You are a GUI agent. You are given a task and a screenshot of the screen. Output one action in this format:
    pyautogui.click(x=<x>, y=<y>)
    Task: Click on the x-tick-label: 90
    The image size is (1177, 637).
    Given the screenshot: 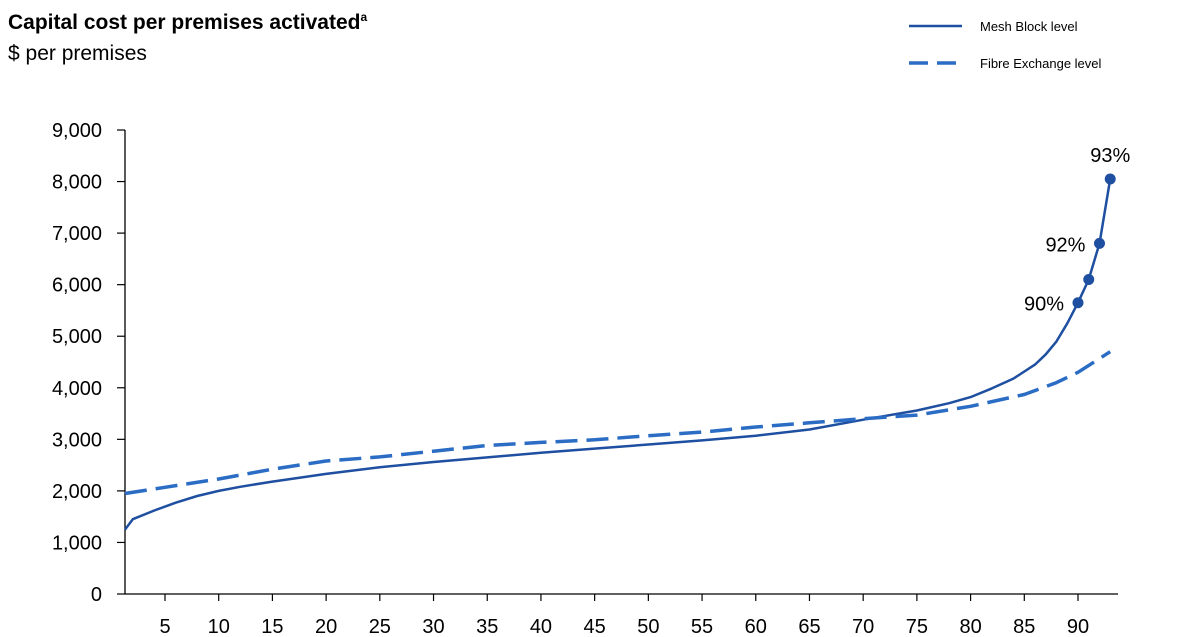 What is the action you would take?
    pyautogui.click(x=1078, y=626)
    